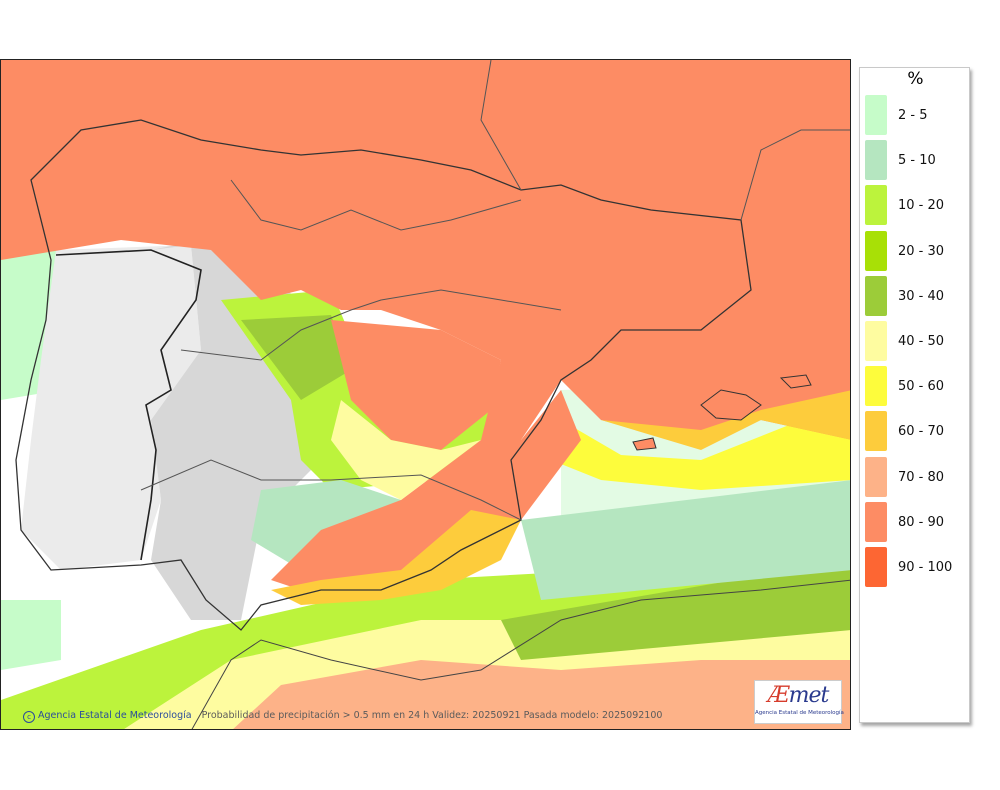  I want to click on legend-label: 5 - 10, so click(917, 161).